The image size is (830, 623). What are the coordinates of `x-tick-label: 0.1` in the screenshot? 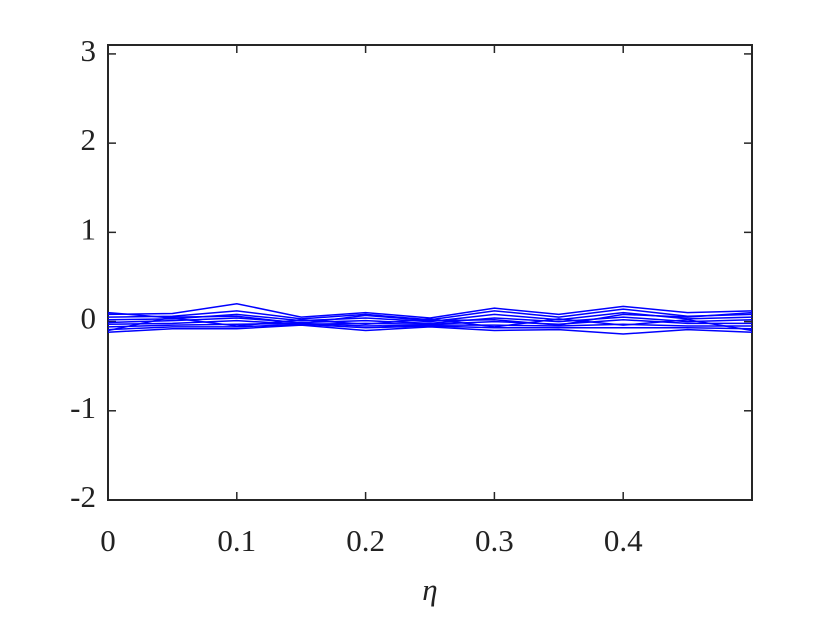 It's located at (236, 540).